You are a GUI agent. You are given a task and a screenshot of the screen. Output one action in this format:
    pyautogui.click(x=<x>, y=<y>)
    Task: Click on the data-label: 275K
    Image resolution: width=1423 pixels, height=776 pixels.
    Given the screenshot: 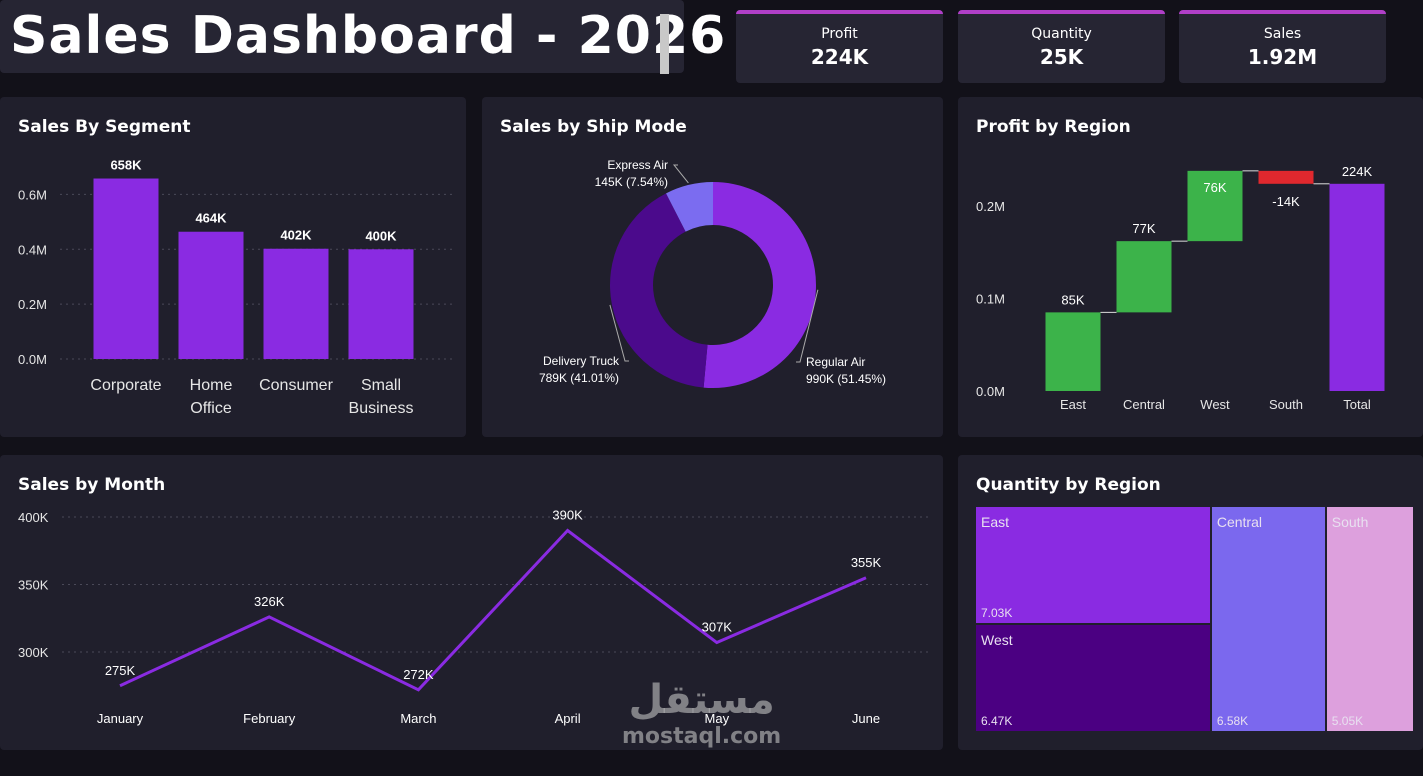 What is the action you would take?
    pyautogui.click(x=120, y=670)
    